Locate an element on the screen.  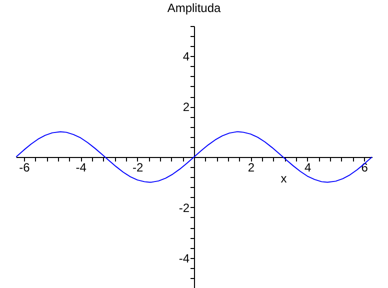
x-tick-label: -6 is located at coordinates (24, 167).